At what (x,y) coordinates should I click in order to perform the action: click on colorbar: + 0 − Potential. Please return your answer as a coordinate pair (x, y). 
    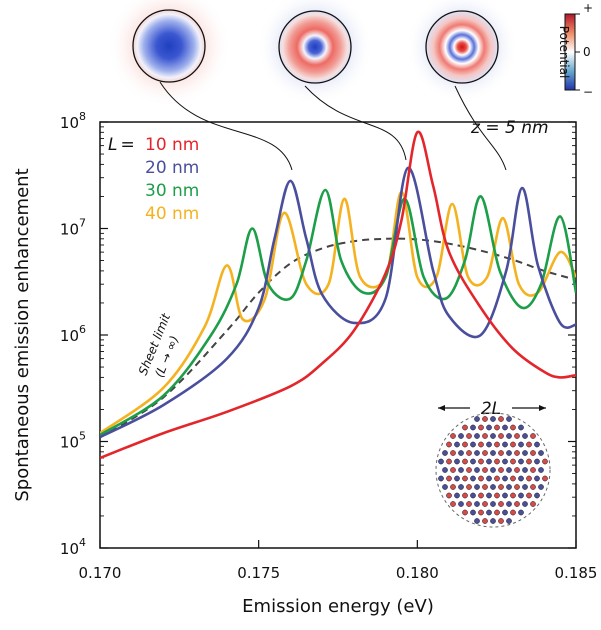
    Looking at the image, I should click on (575, 50).